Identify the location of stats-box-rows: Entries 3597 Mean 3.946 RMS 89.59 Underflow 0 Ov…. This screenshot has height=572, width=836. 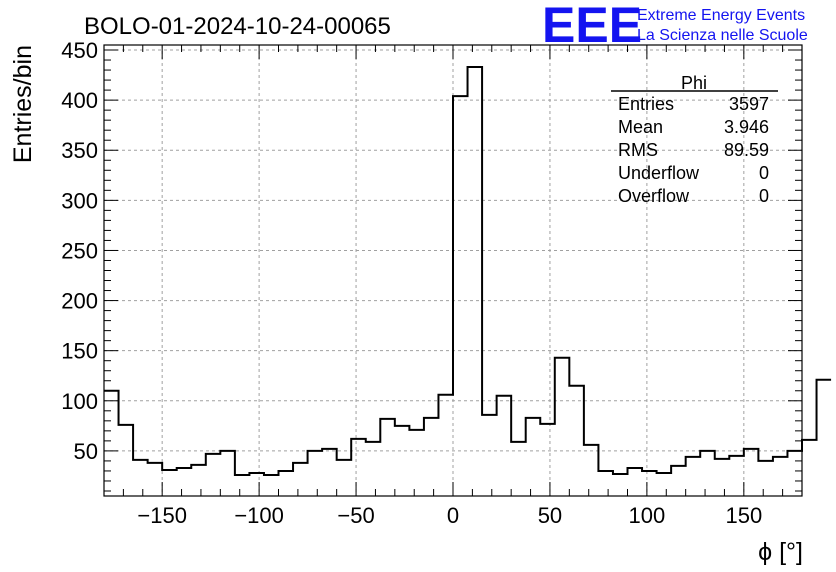
(693, 150).